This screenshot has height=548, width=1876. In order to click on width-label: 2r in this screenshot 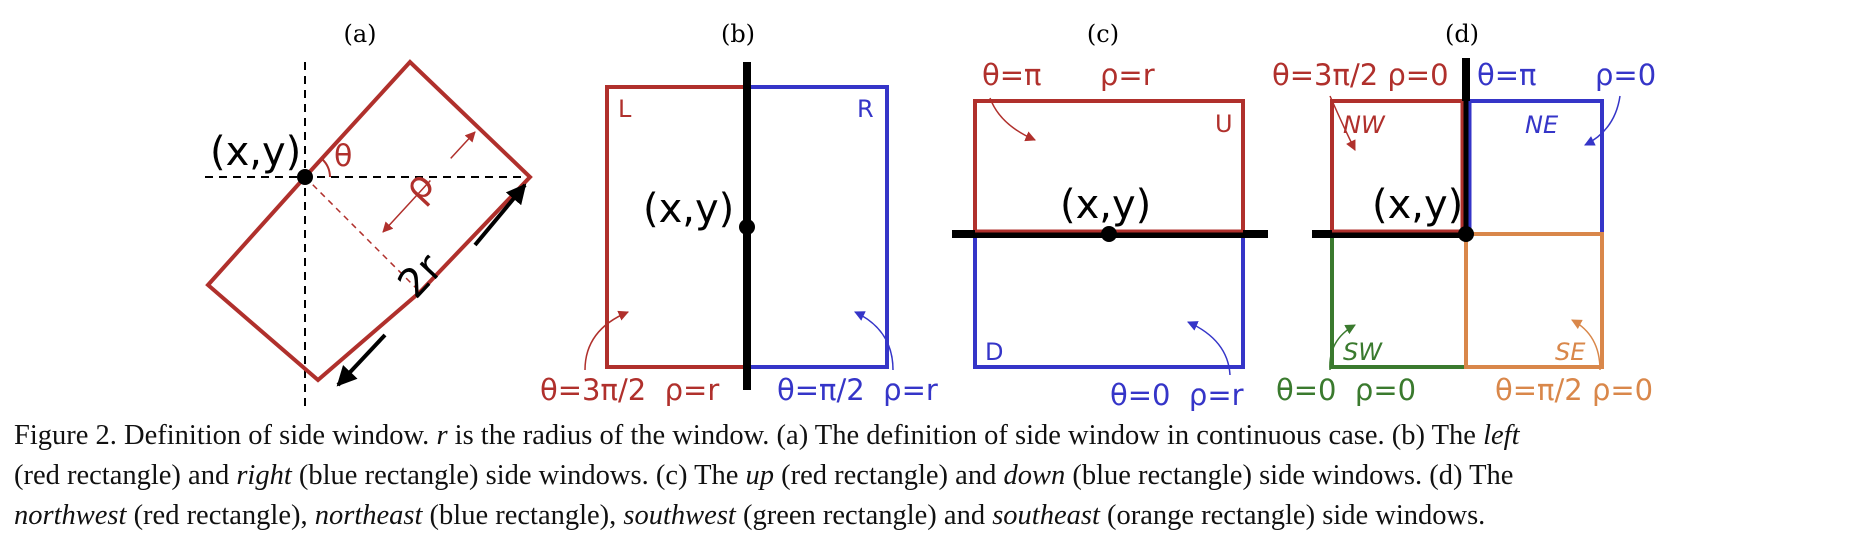, I will do `click(420, 276)`.